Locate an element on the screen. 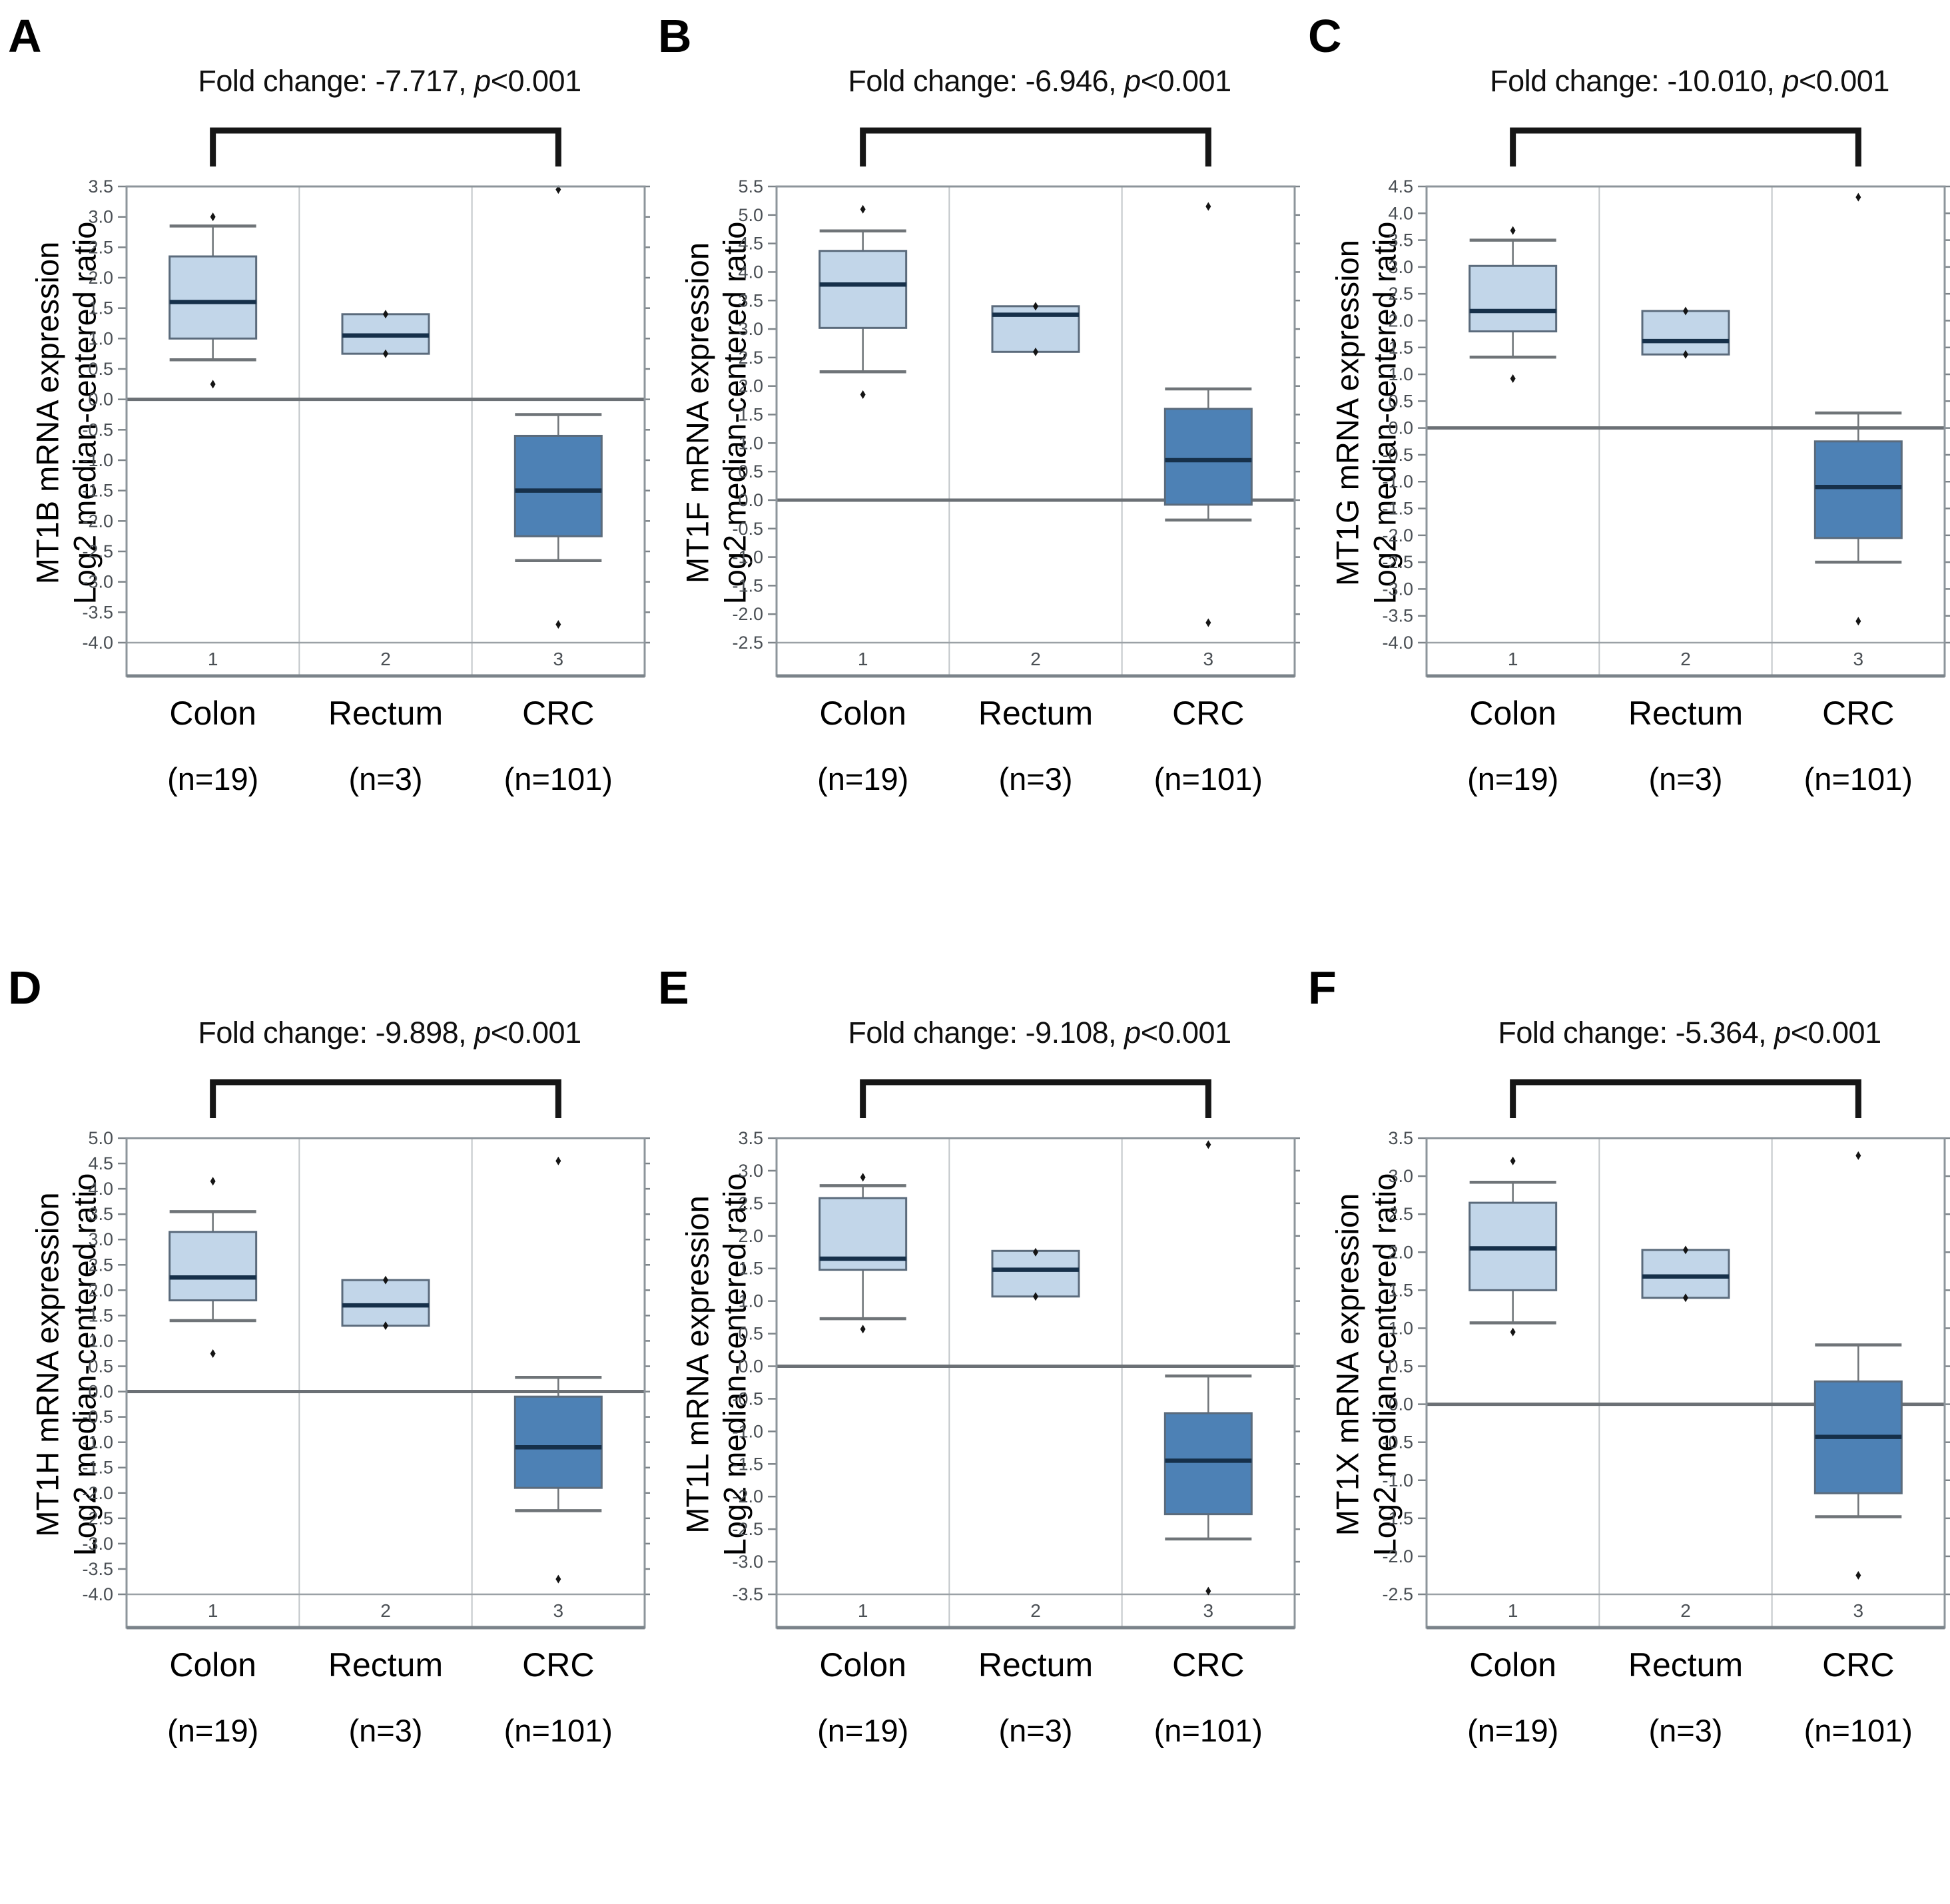  y-tick-label: -3.5 is located at coordinates (98, 1569).